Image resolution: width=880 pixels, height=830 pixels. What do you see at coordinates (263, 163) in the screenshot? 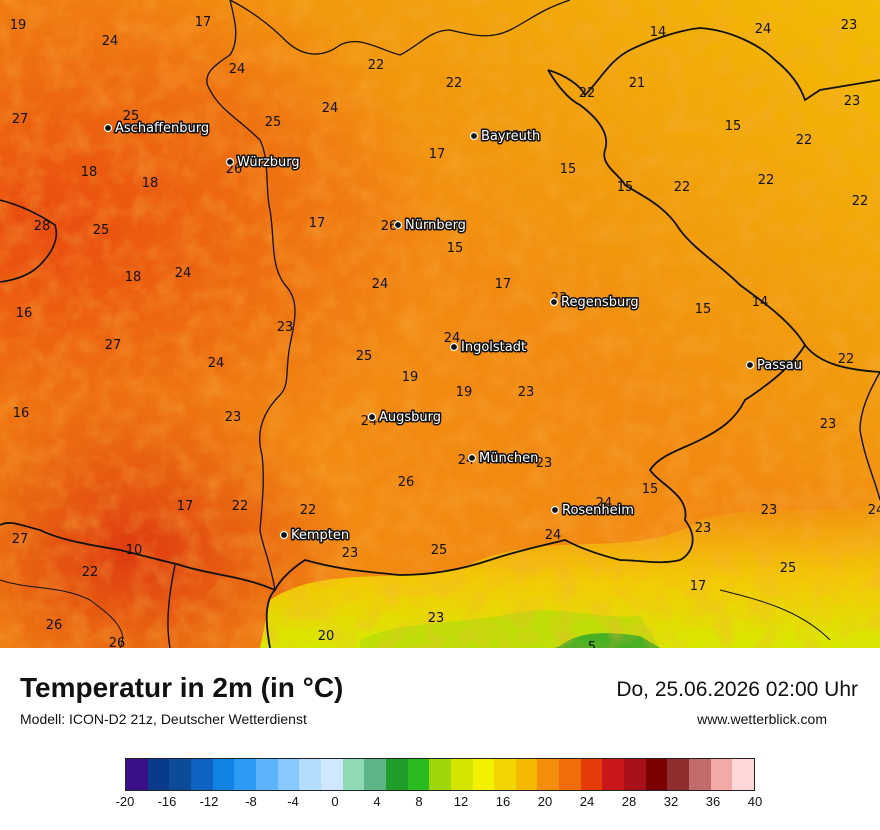
I see `city-marker: Würzburg` at bounding box center [263, 163].